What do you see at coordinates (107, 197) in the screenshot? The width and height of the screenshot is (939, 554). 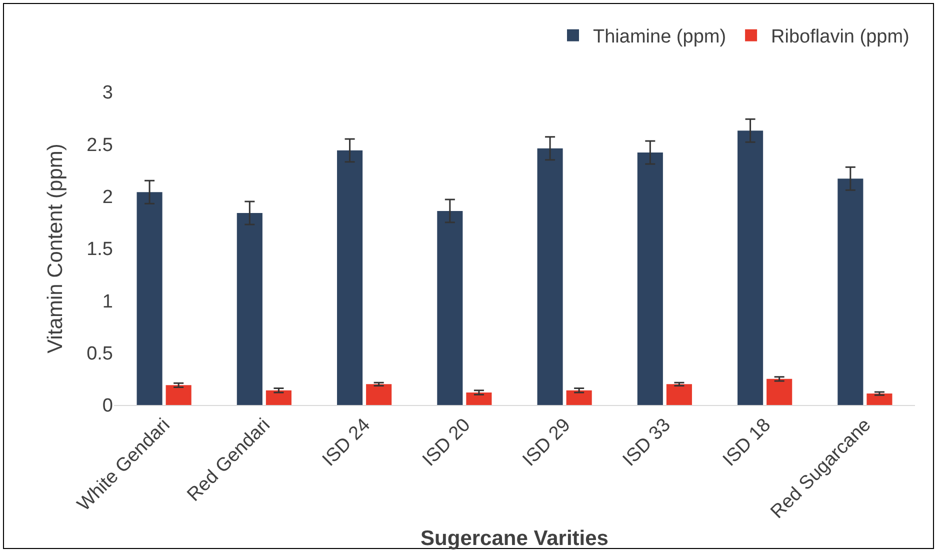 I see `y-tick-label: 2` at bounding box center [107, 197].